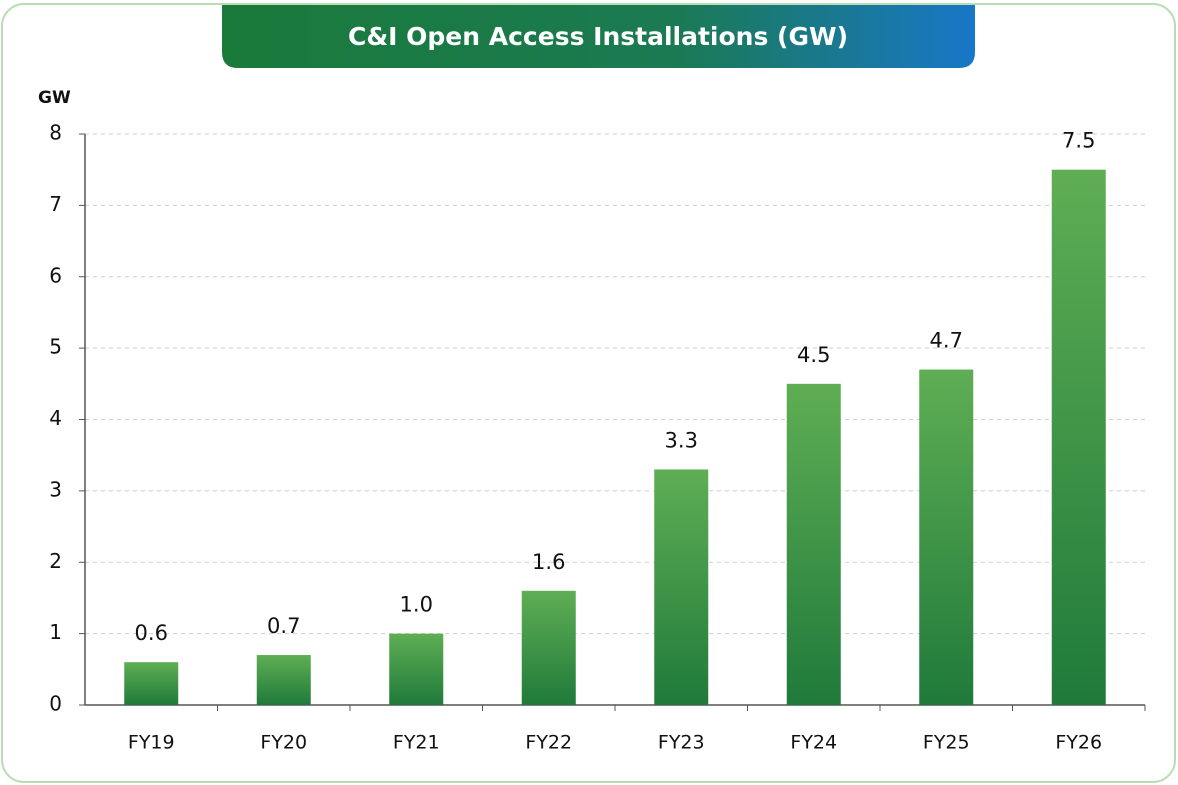  What do you see at coordinates (416, 743) in the screenshot?
I see `x-tick-label: FY21` at bounding box center [416, 743].